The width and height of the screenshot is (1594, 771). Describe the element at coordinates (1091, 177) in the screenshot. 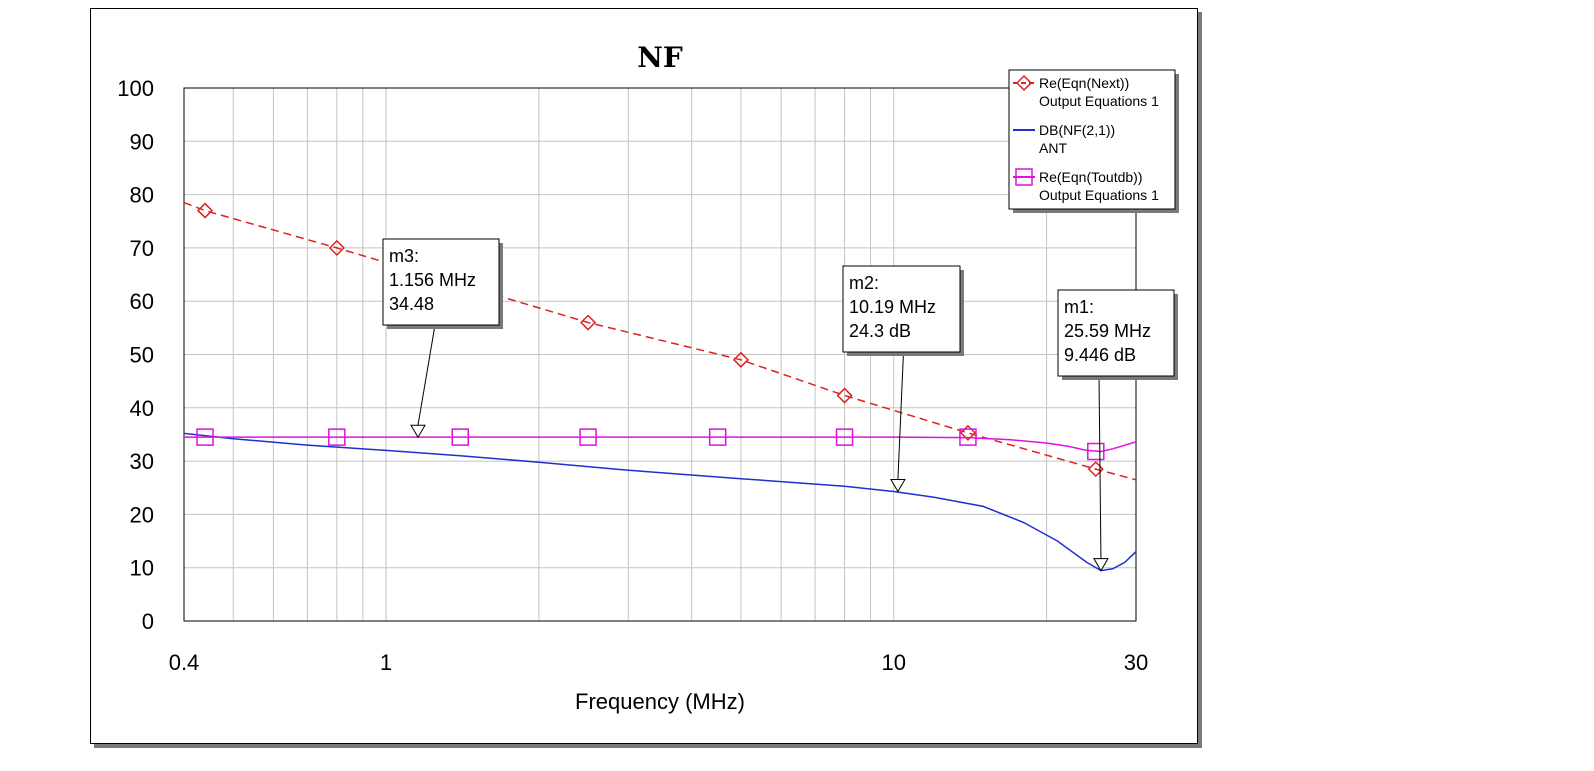

I see `legend-series-name: Re(Eqn(Toutdb))` at that location.